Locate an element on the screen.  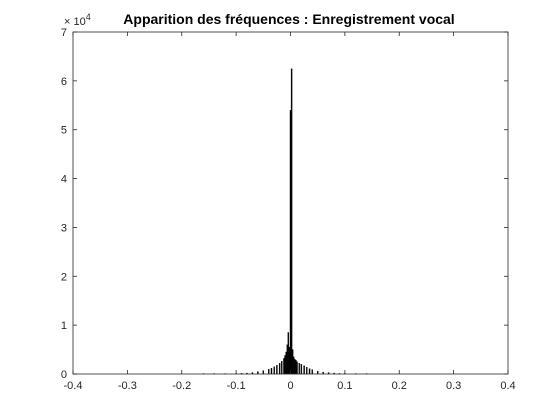
x-tick-label: -0.3 is located at coordinates (127, 386).